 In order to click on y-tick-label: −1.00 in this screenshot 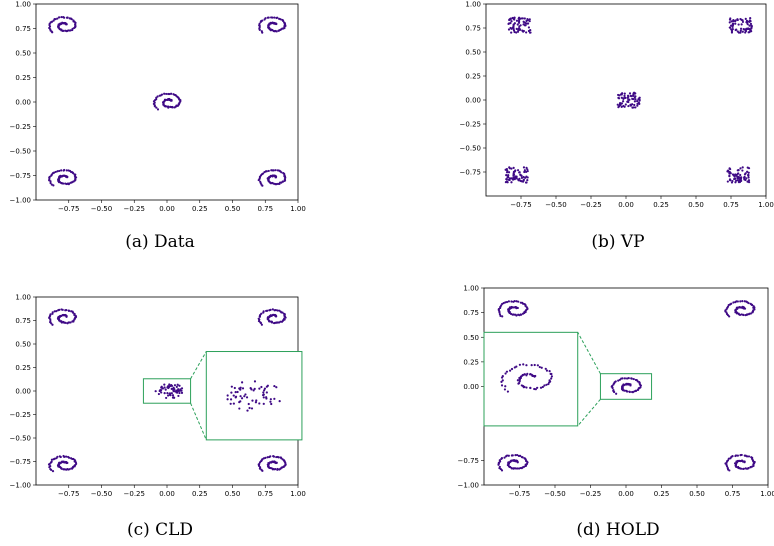, I will do `click(468, 486)`.